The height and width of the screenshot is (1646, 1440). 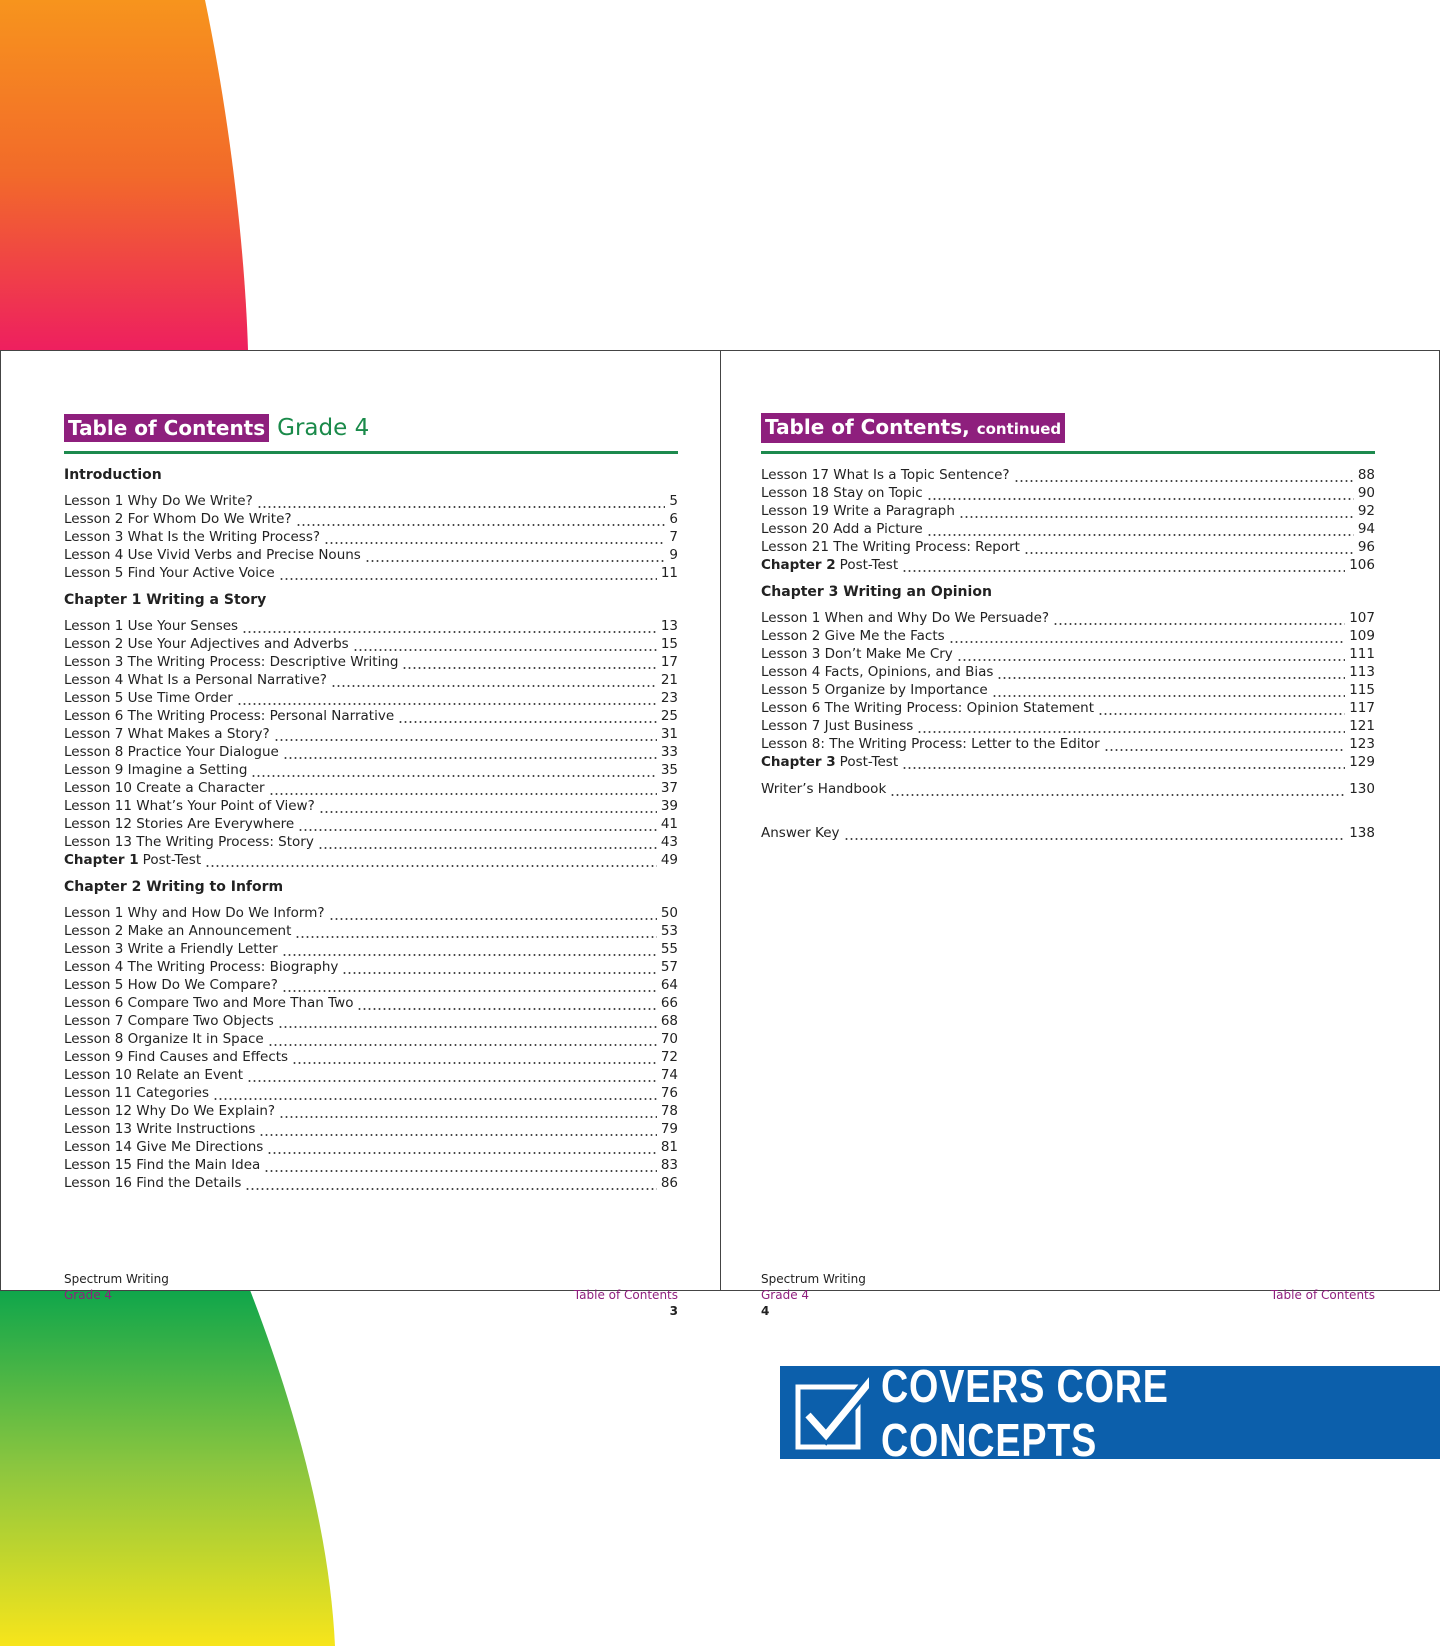 I want to click on toc-entry: Lesson 2 For Whom Do We Write? 6, so click(x=371, y=519).